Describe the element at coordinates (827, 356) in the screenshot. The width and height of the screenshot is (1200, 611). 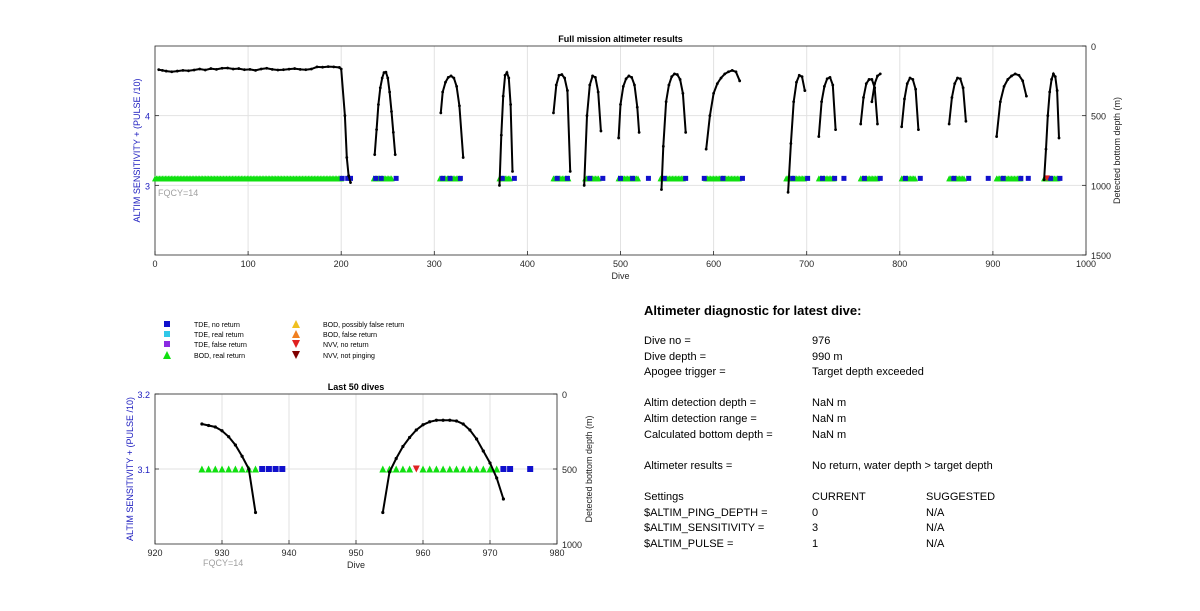
I see `dive-depth-value: 990 m` at that location.